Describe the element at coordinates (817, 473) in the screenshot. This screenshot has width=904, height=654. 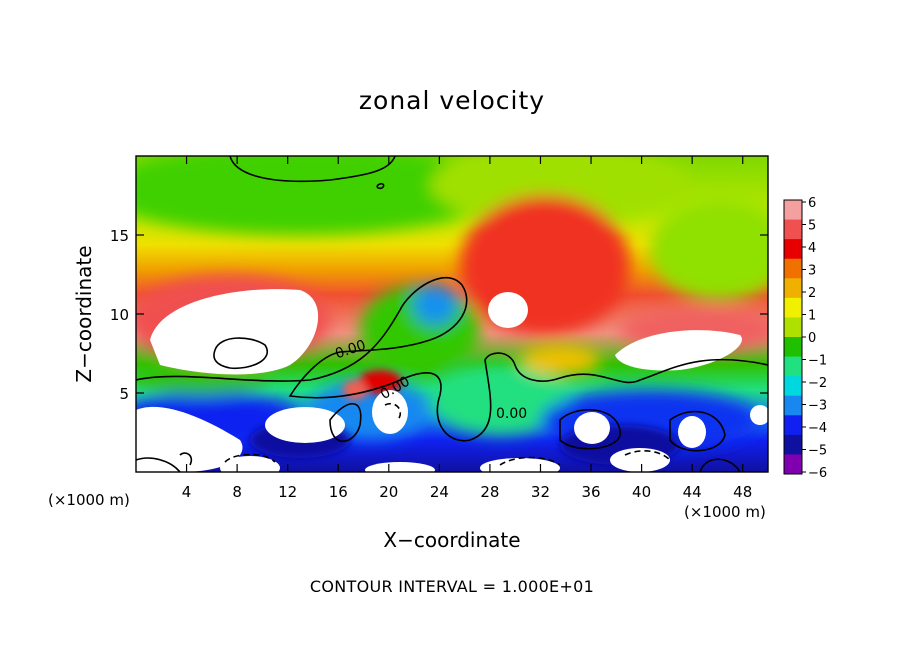
I see `colorbar-label: −6` at that location.